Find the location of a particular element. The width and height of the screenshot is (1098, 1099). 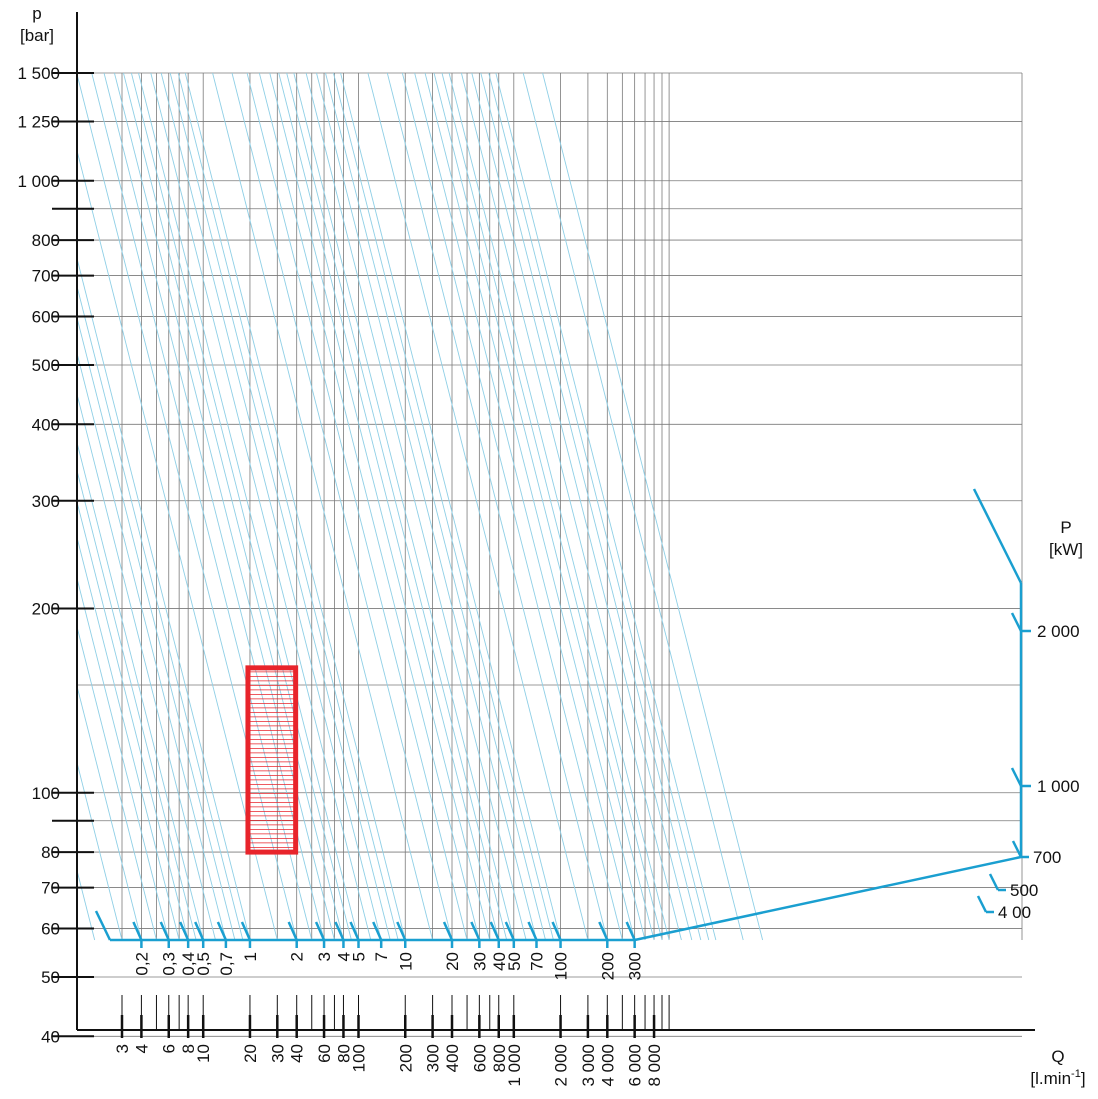

highlight-rect is located at coordinates (272, 760).